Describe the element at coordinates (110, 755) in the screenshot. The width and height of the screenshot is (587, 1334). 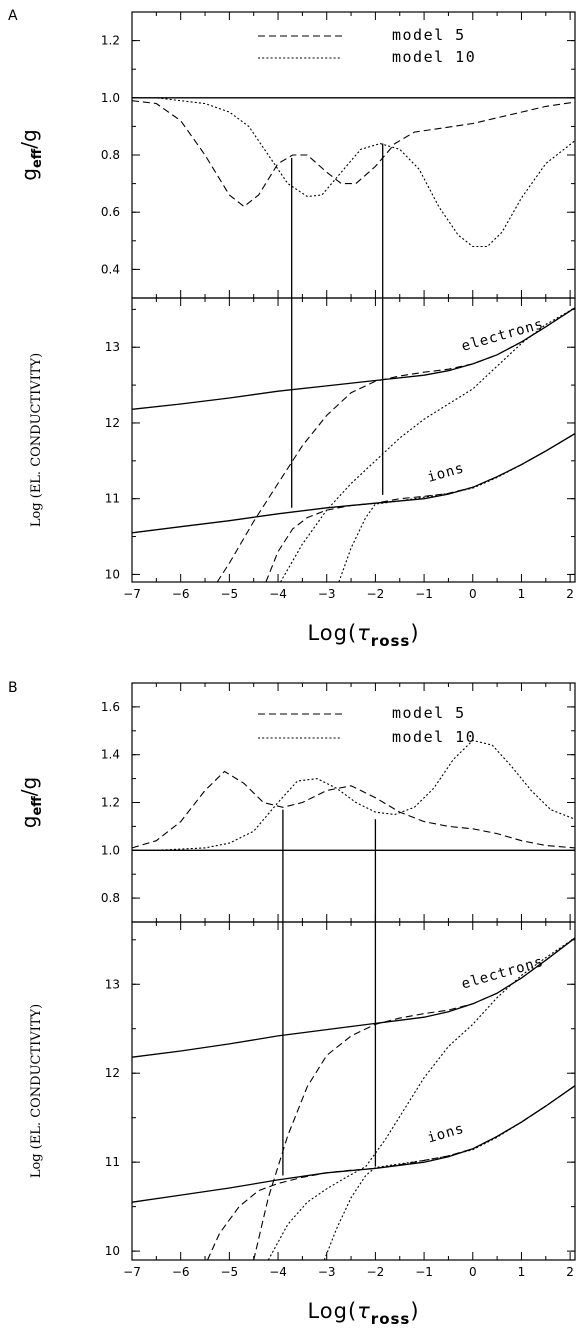
I see `y-tick-label: 1.4` at that location.